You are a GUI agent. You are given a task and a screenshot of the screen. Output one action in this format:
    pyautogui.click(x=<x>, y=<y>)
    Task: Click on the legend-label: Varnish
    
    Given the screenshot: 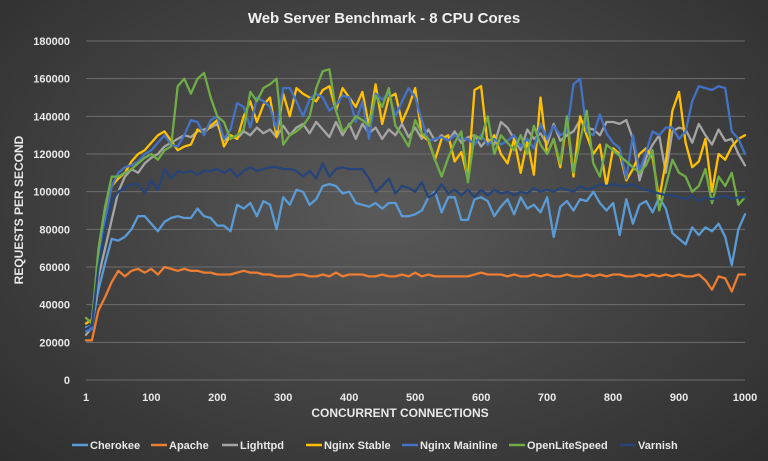 What is the action you would take?
    pyautogui.click(x=658, y=446)
    